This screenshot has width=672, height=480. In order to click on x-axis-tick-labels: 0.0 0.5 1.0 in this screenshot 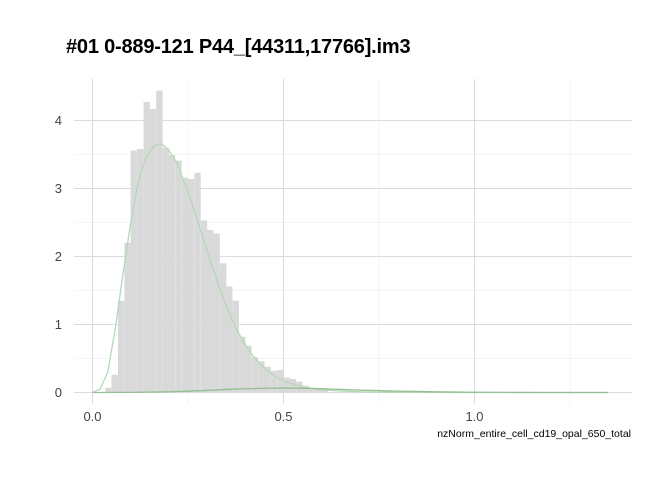, I will do `click(283, 416)`.